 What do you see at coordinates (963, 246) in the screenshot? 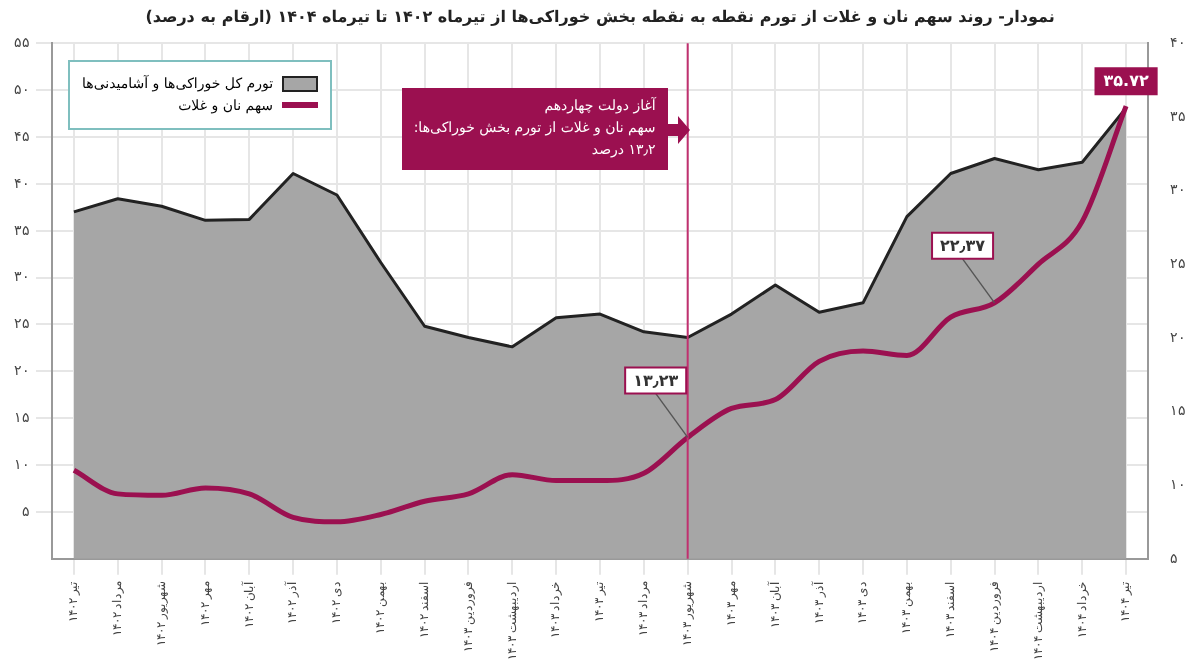
I see `data-label: ۲۲٫۳۷` at bounding box center [963, 246].